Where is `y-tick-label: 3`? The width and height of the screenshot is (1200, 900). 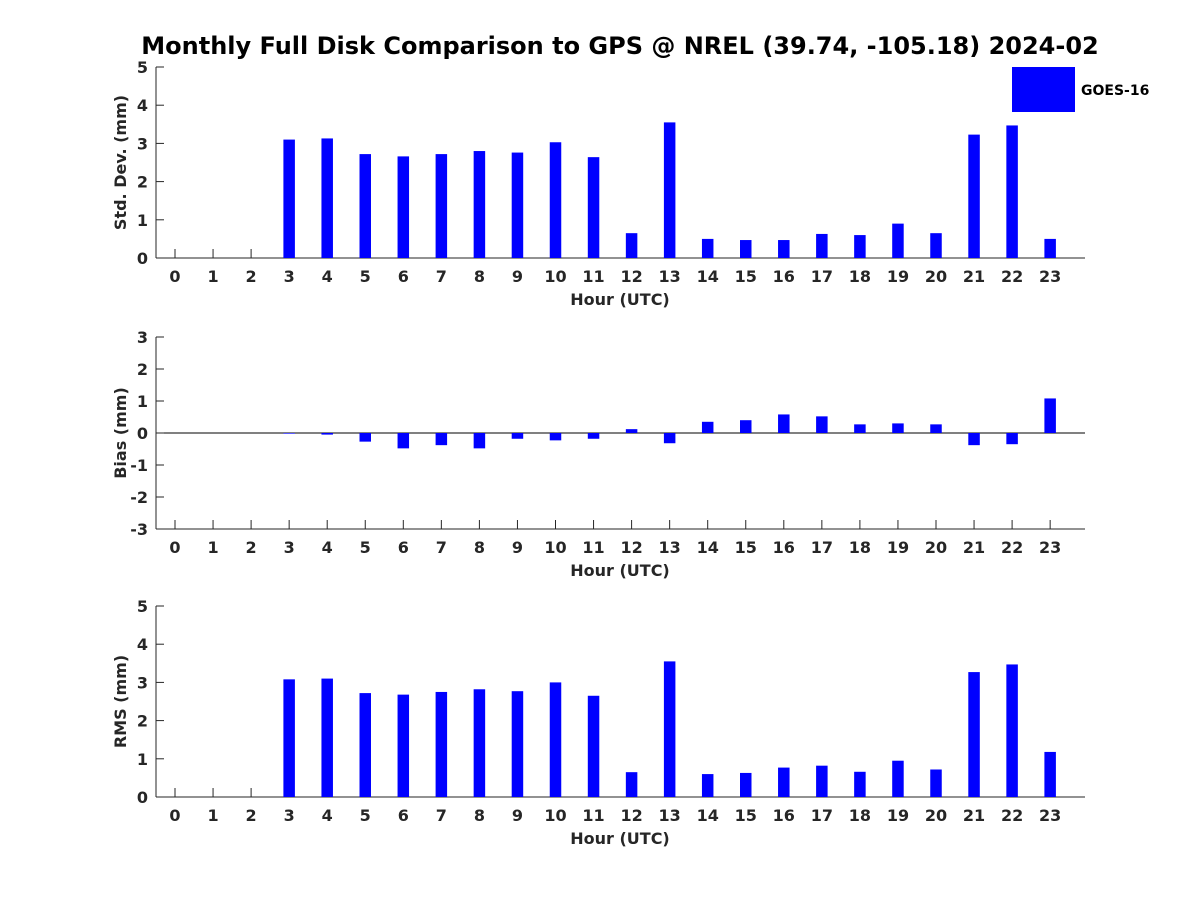
y-tick-label: 3 is located at coordinates (142, 337).